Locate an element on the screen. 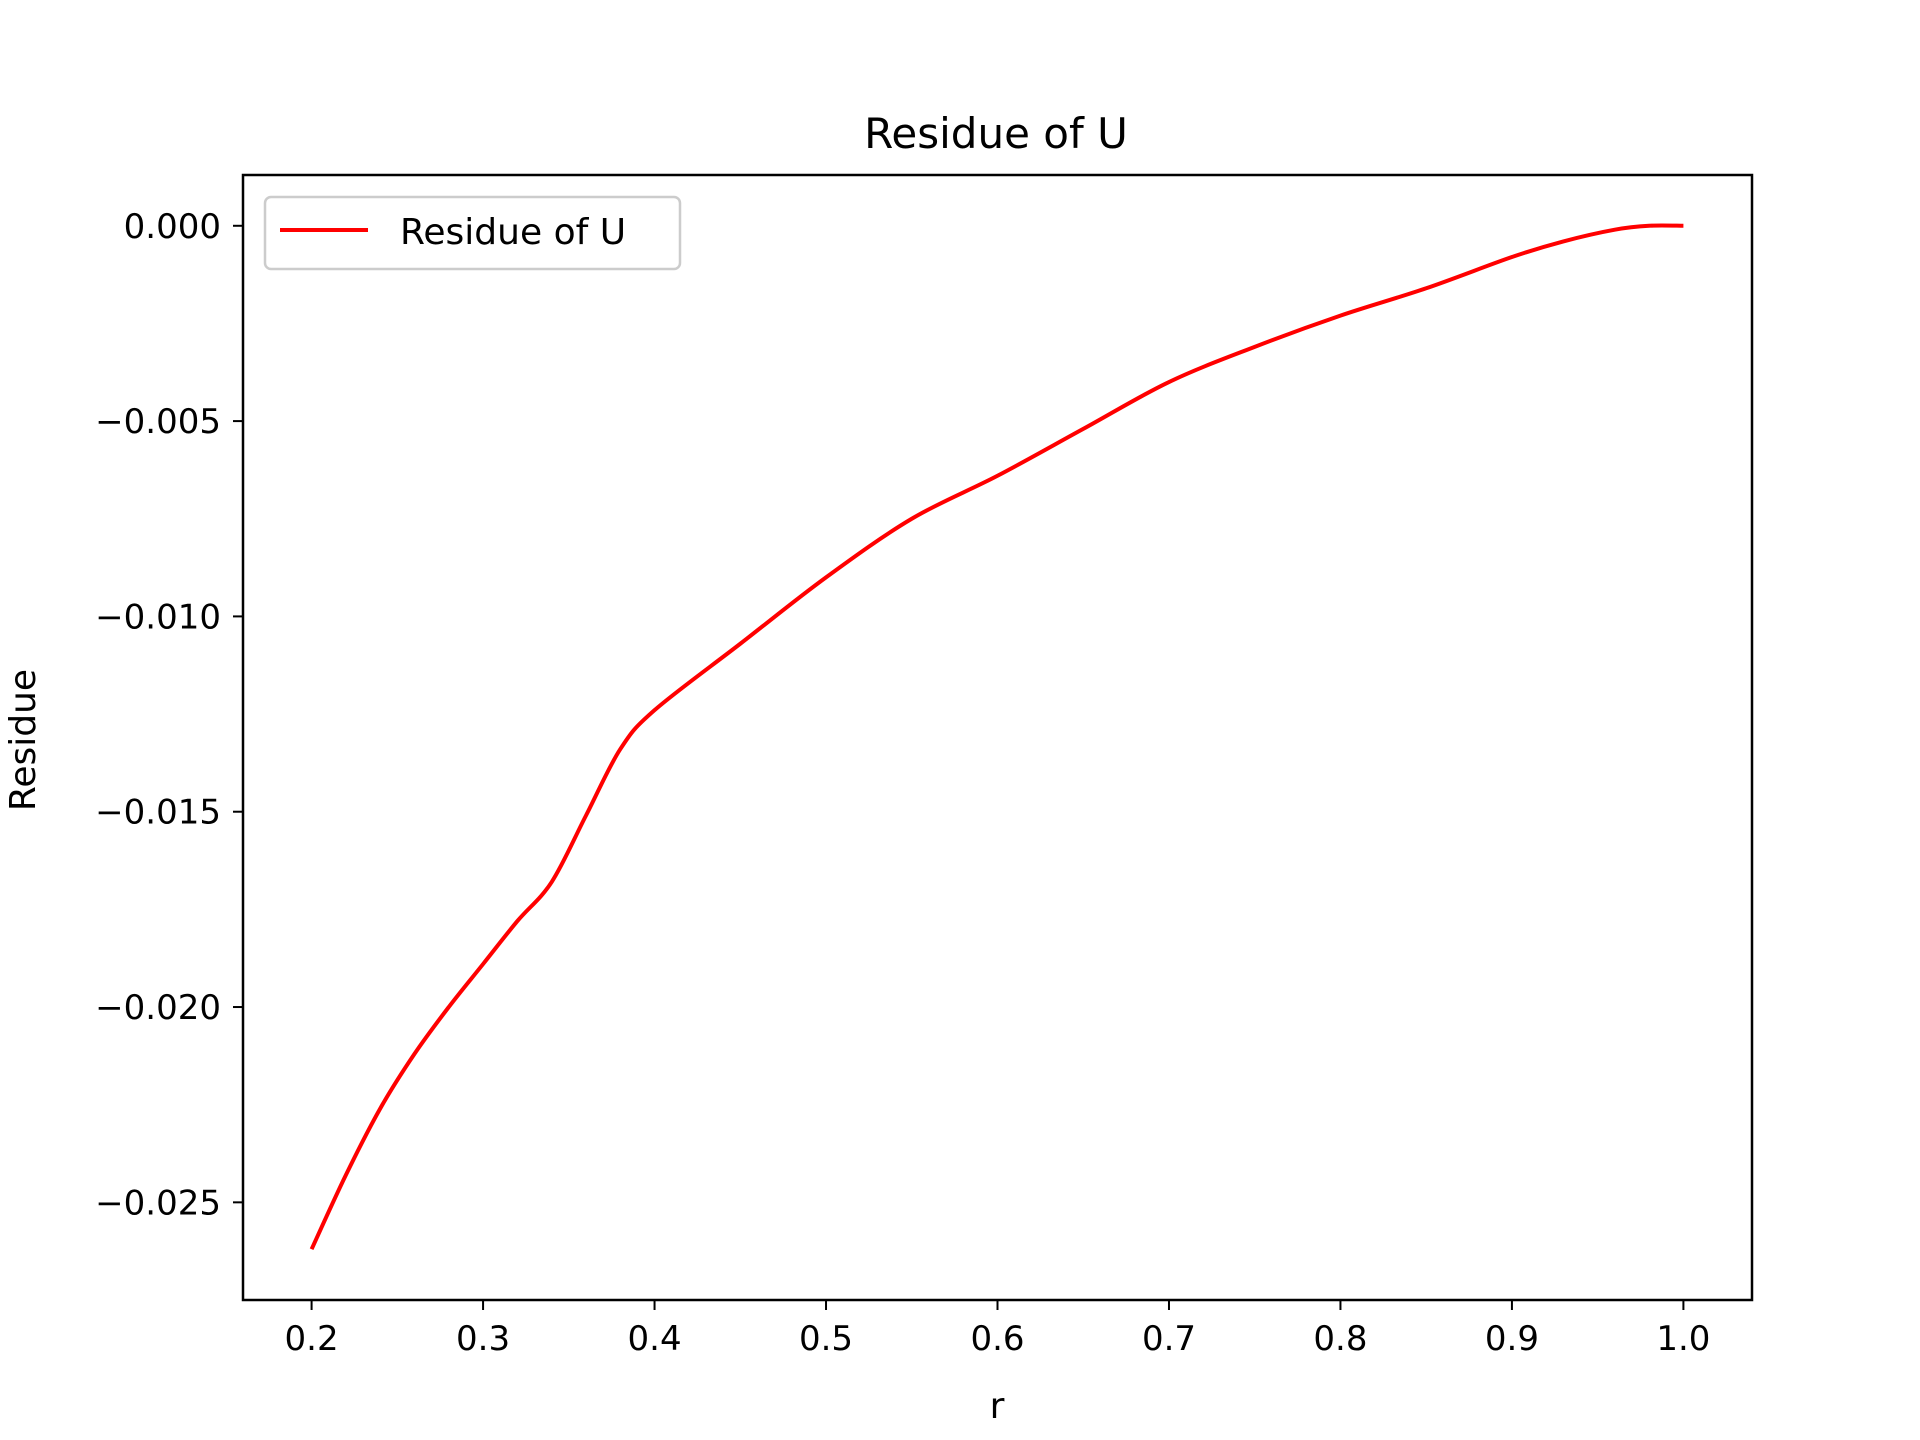 The image size is (1920, 1440). y-tick-label: −0.025 is located at coordinates (158, 1203).